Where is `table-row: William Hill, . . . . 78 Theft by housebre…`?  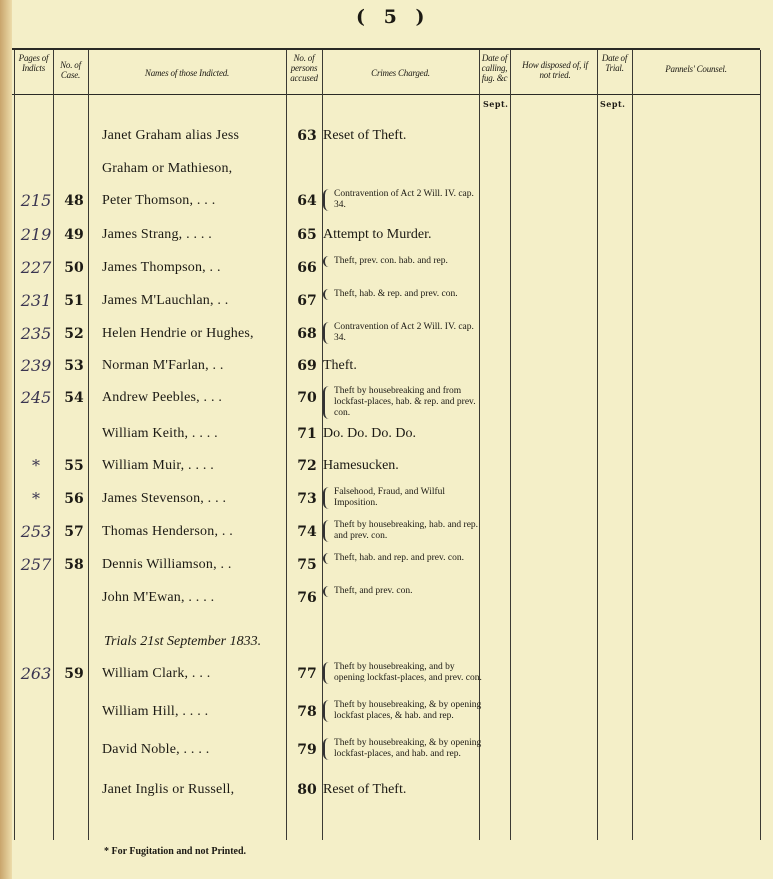 table-row: William Hill, . . . . 78 Theft by housebre… is located at coordinates (386, 713).